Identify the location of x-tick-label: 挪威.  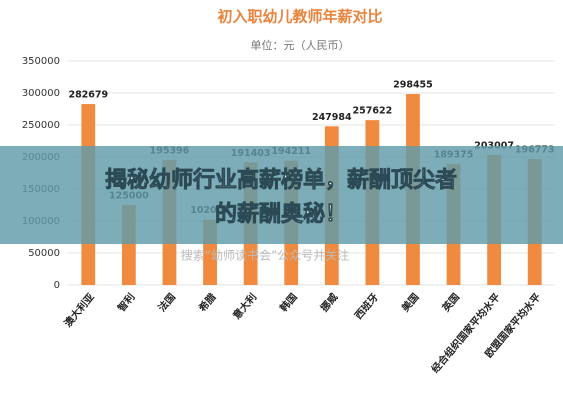
(329, 303).